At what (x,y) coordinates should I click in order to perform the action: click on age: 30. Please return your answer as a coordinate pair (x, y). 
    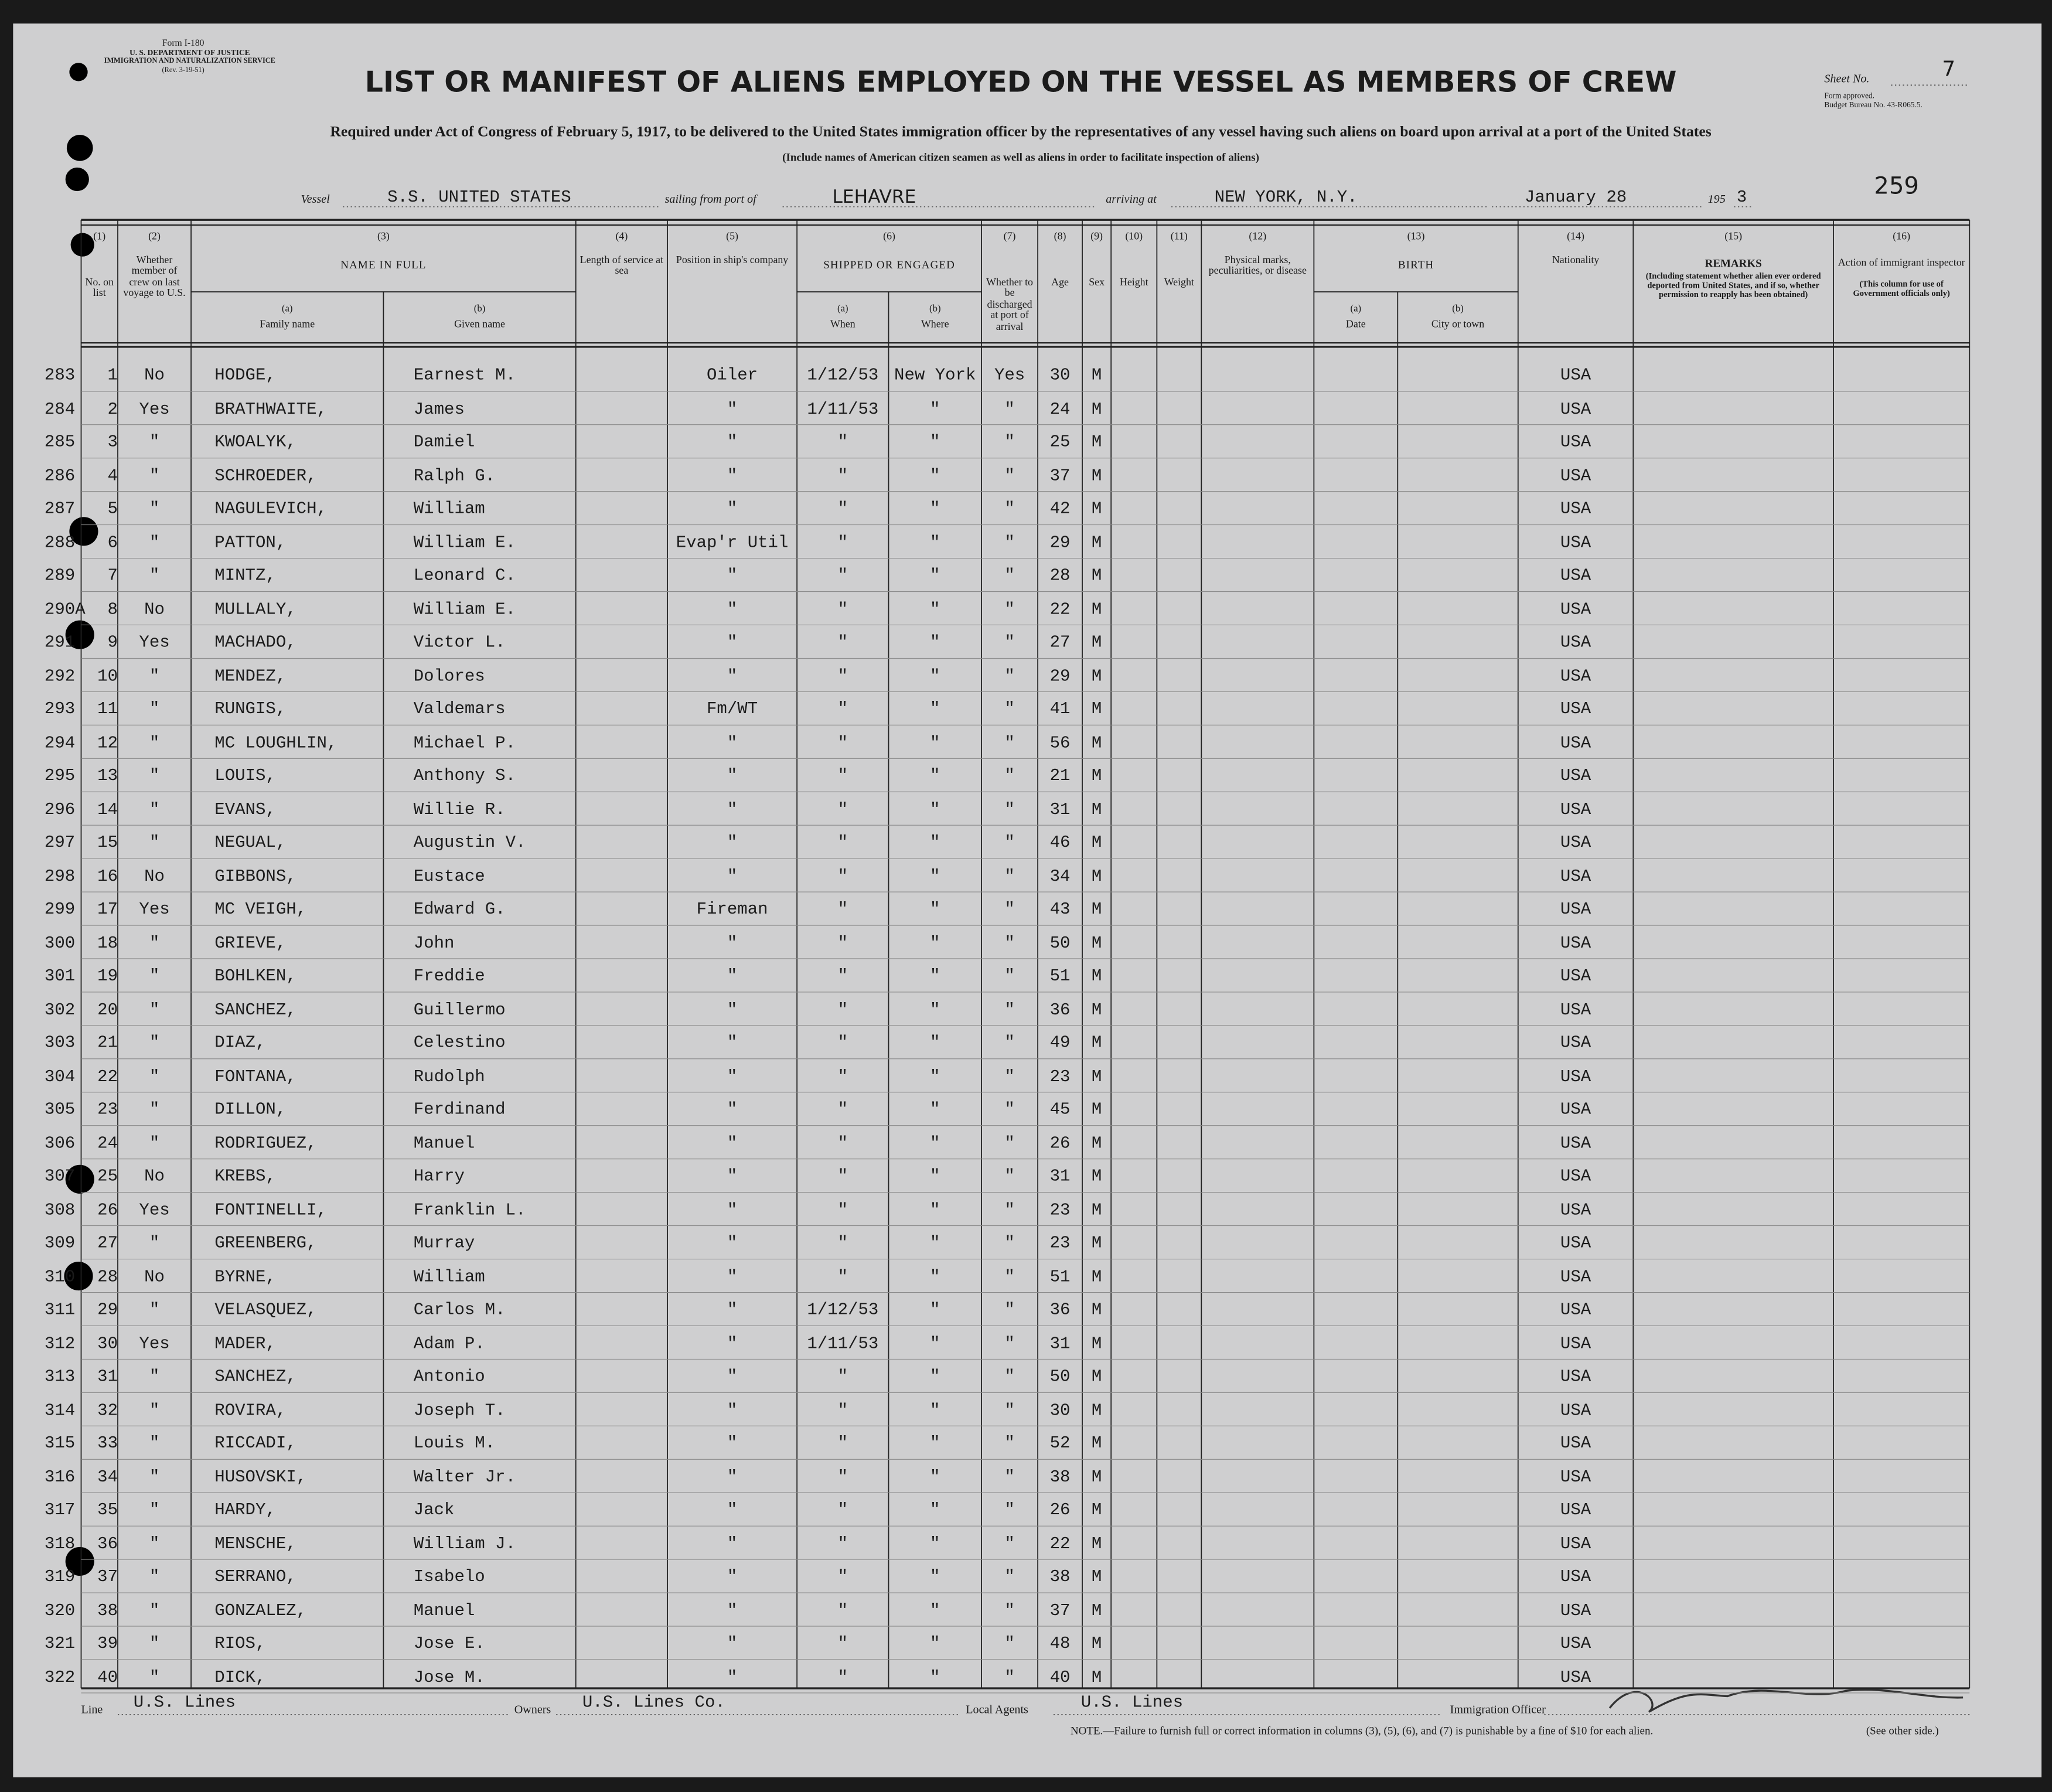
    Looking at the image, I should click on (1060, 1409).